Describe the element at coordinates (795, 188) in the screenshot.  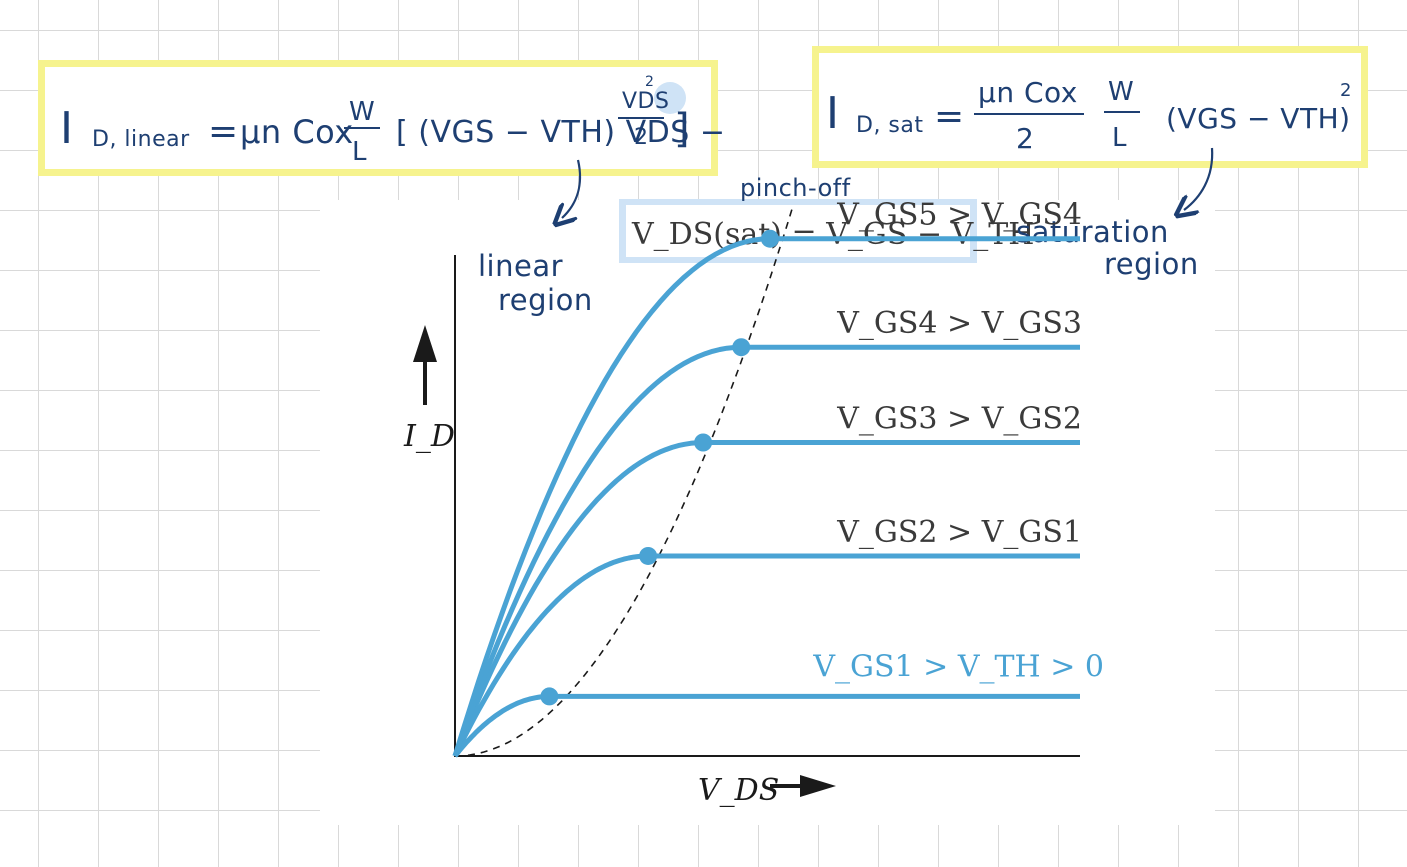
I see `pinch-off-label: pinch-off` at that location.